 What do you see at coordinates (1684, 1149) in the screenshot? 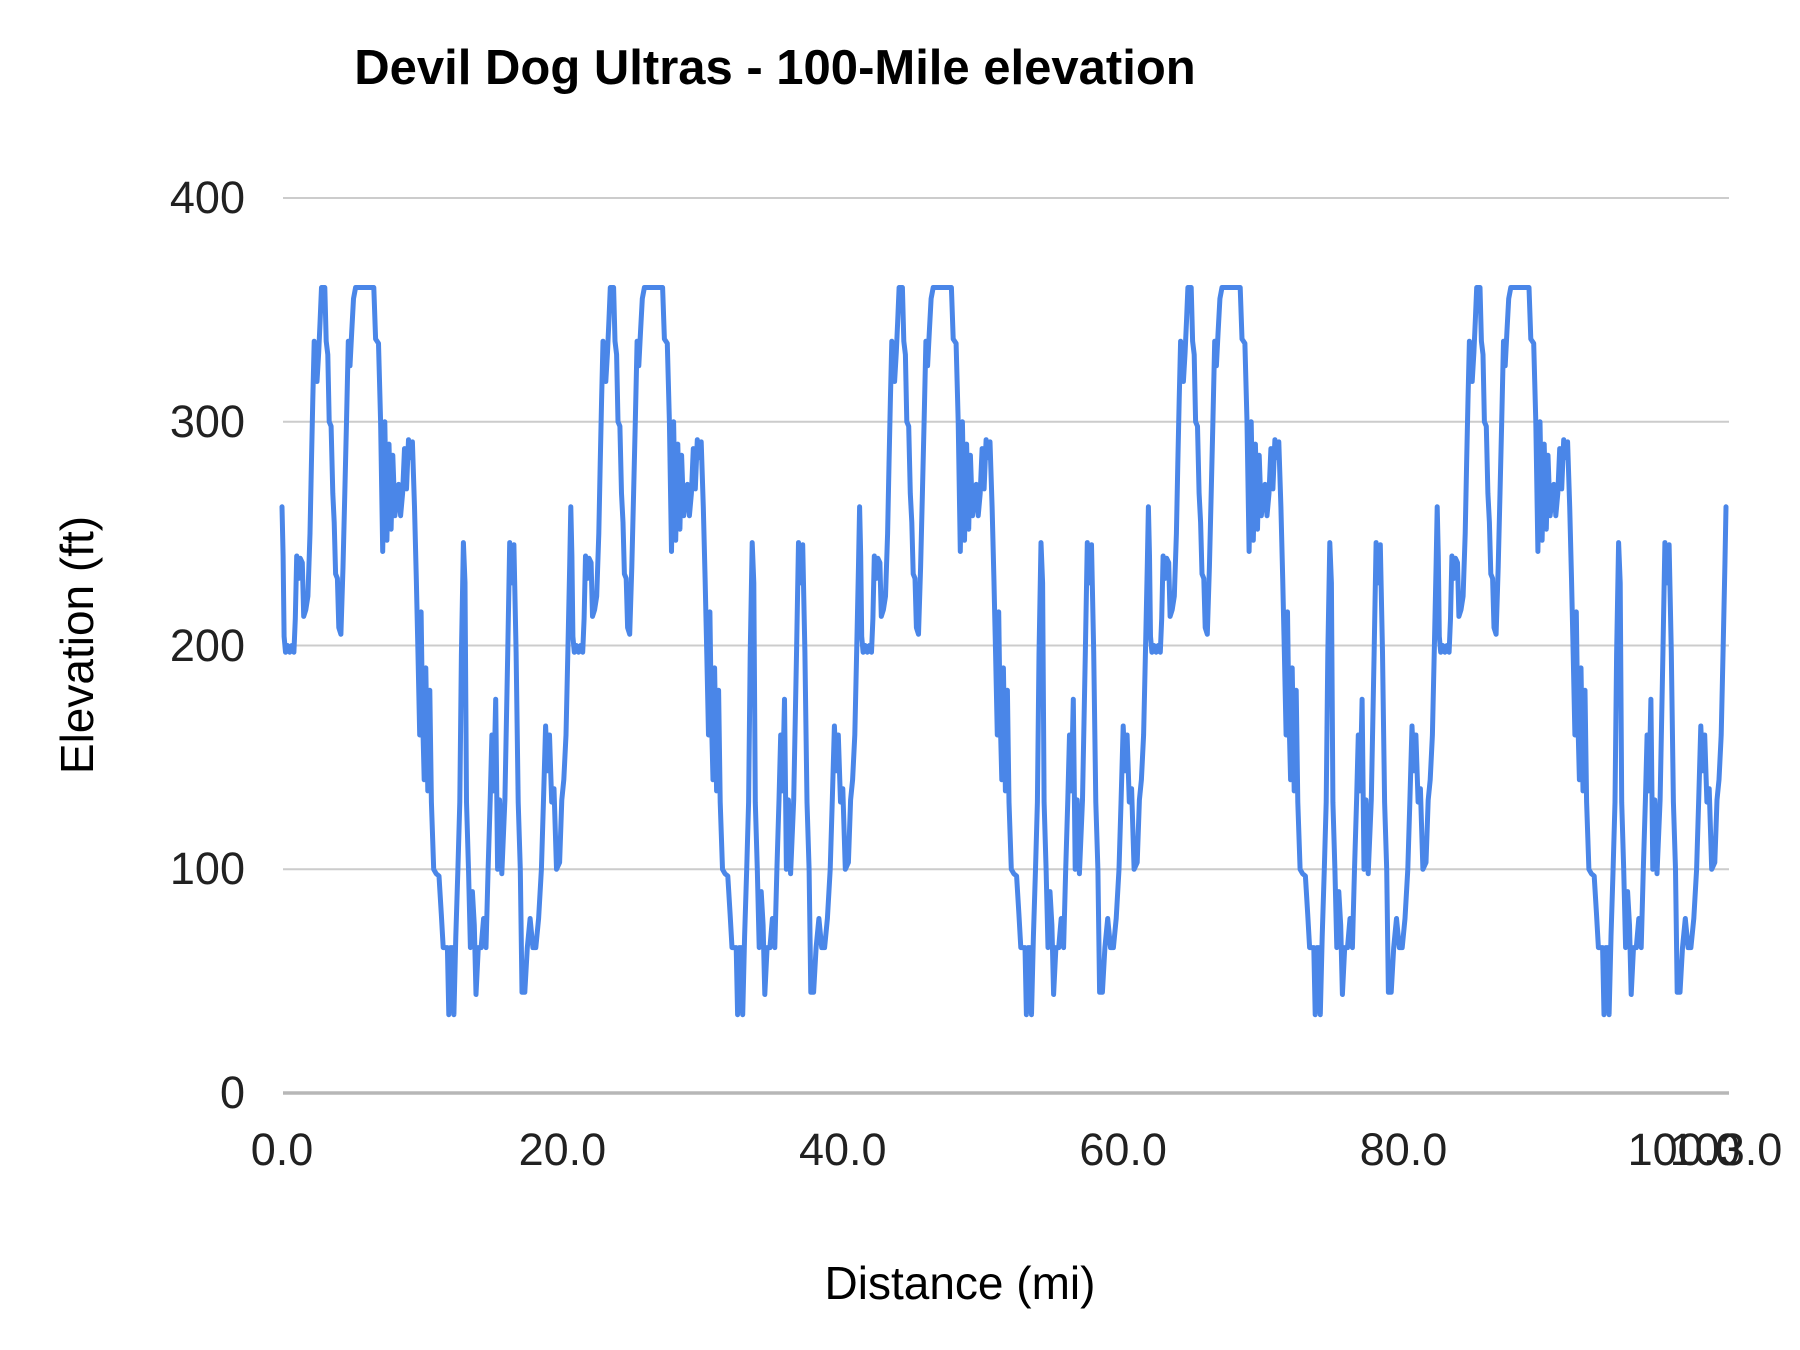
I see `x-tick-label: 100.0` at bounding box center [1684, 1149].